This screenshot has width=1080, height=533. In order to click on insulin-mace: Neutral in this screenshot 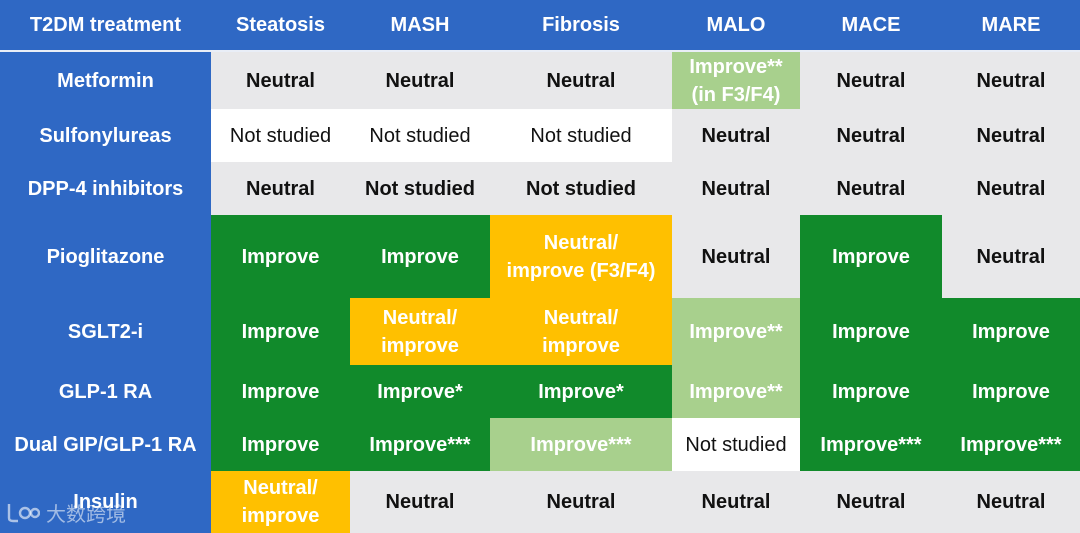, I will do `click(871, 502)`.